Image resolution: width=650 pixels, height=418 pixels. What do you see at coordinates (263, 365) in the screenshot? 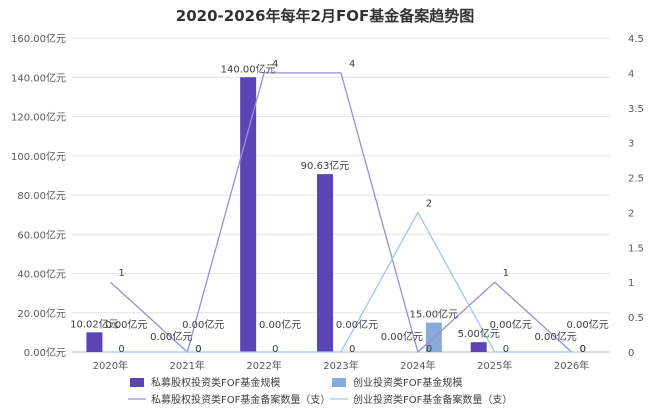
I see `x-tick-label: 2022年` at bounding box center [263, 365].